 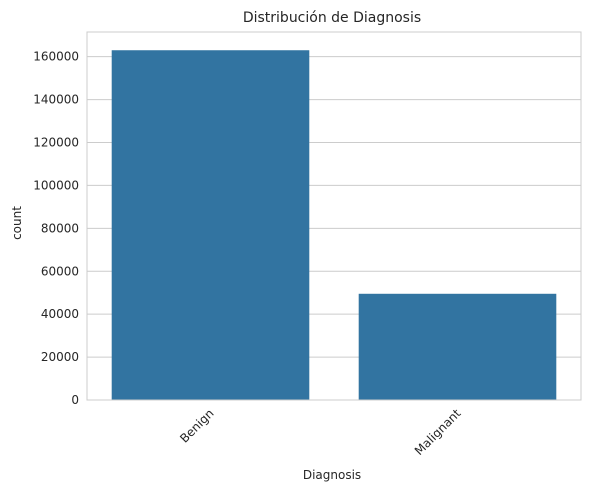 I want to click on x-tick-label: Benign, so click(x=196, y=425).